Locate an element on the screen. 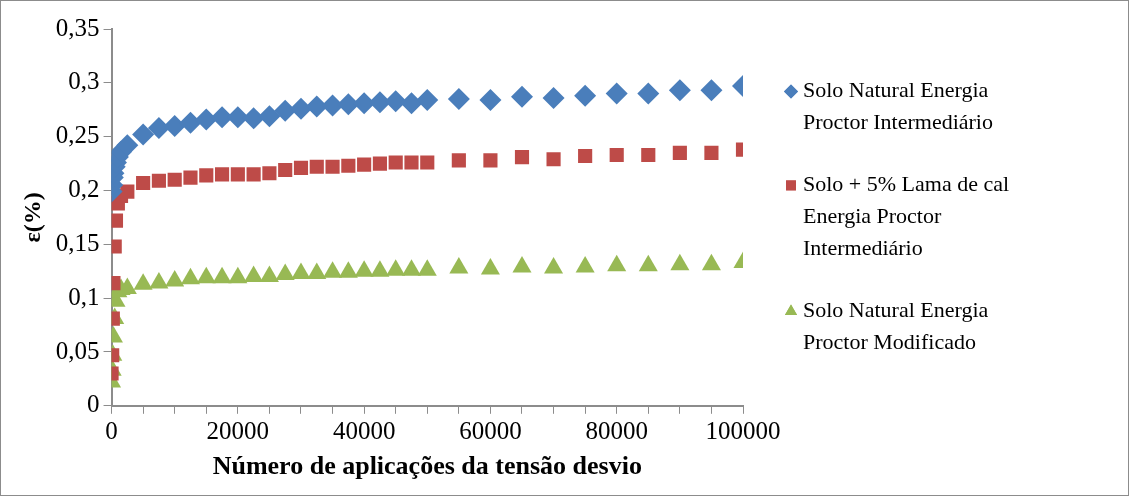 The width and height of the screenshot is (1129, 496). y-tick-label: 0,15 is located at coordinates (77, 242).